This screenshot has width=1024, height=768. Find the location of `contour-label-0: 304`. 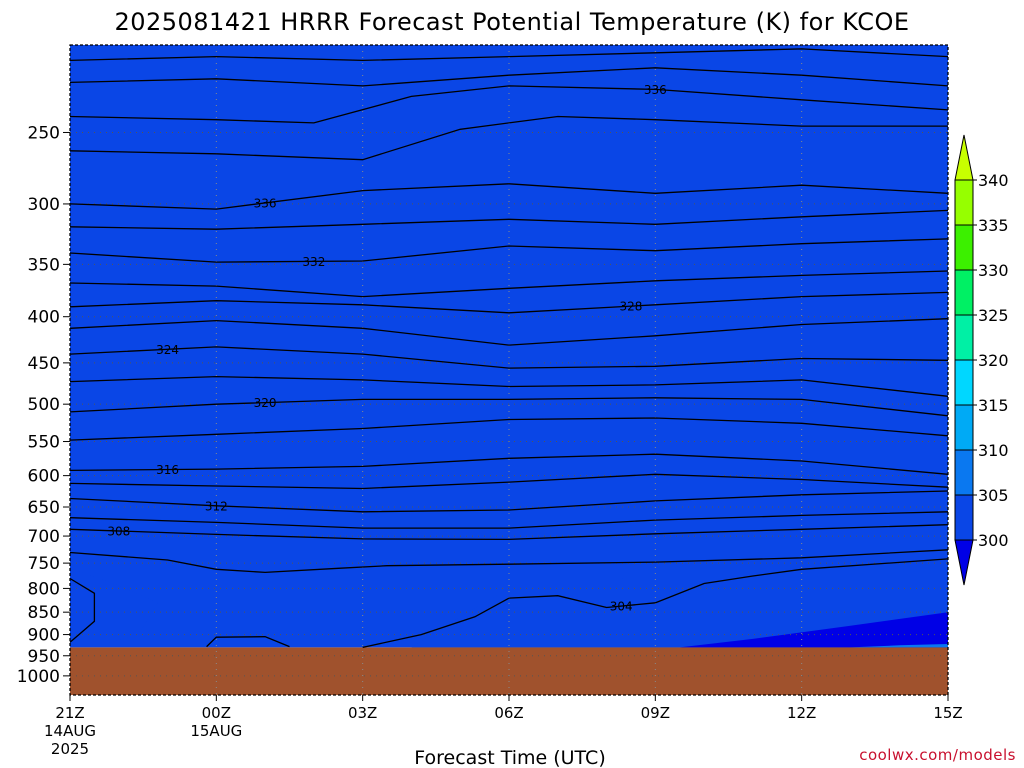

contour-label-0: 304 is located at coordinates (621, 607).